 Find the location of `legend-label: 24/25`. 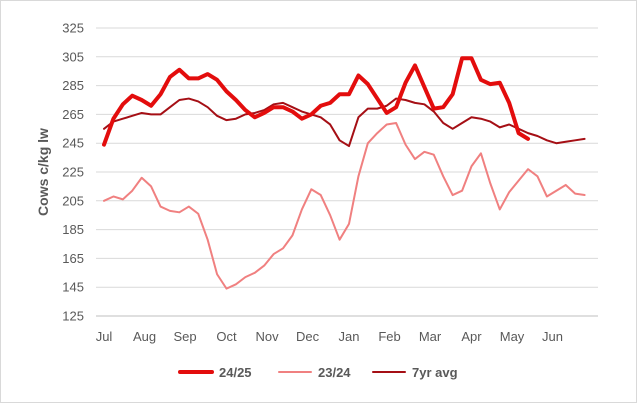

legend-label: 24/25 is located at coordinates (235, 372).